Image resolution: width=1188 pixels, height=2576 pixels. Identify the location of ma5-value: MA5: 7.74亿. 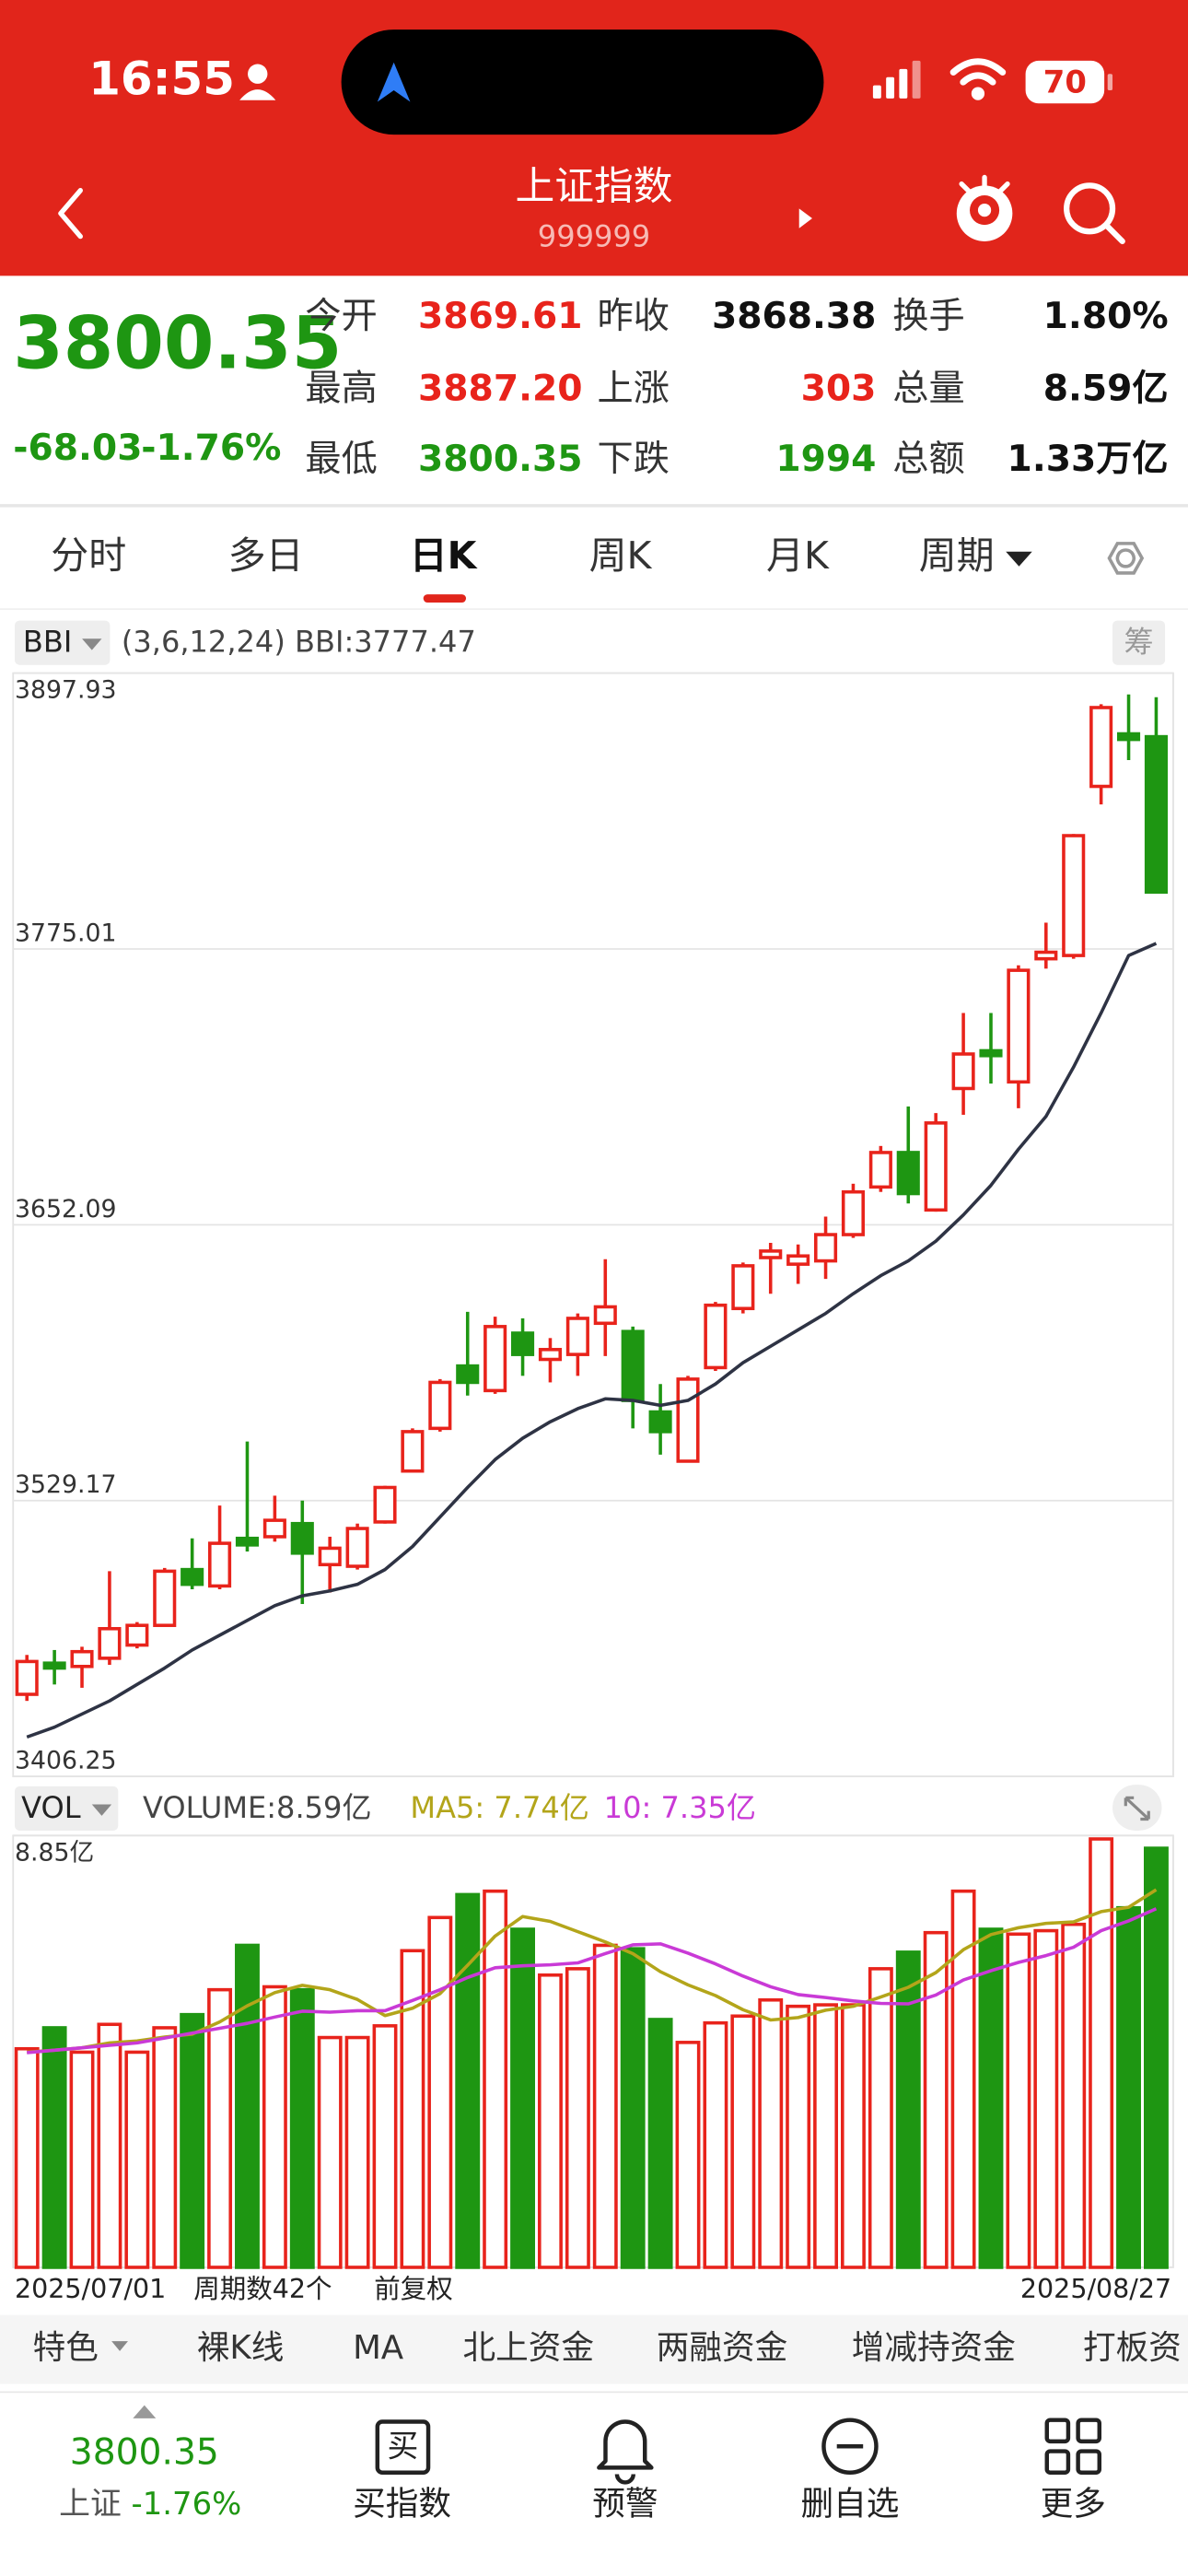
(499, 1807).